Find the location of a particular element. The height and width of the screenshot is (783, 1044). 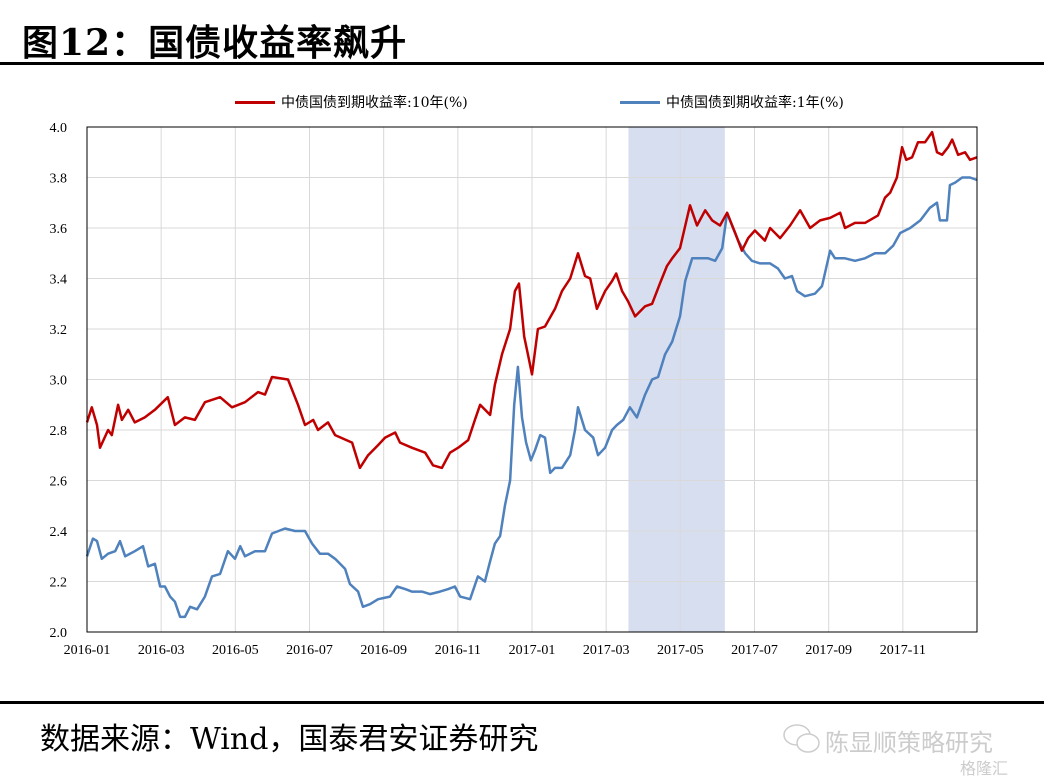

x-tick-label: 2016-05 is located at coordinates (235, 650).